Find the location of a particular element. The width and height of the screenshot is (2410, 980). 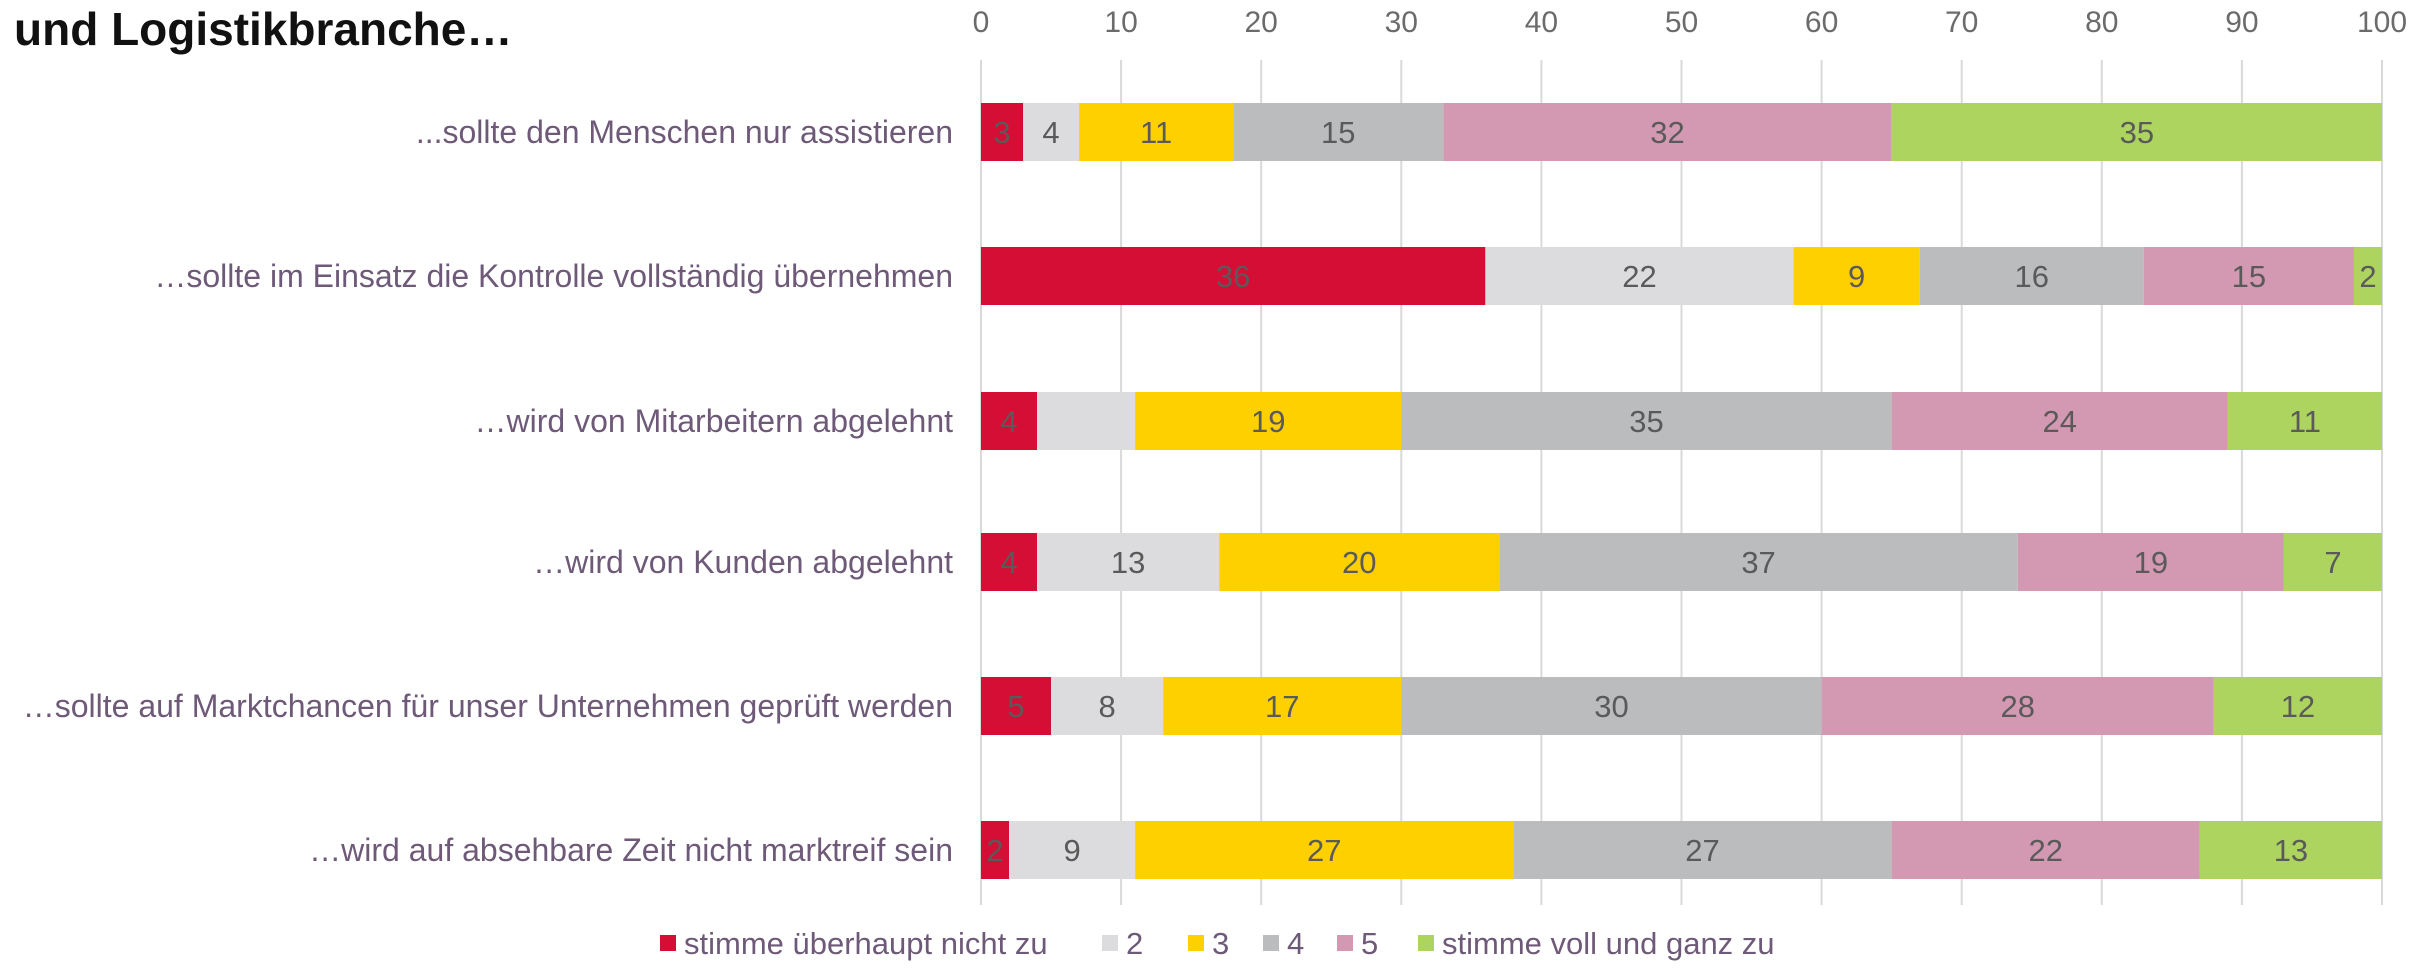

data-label: 16 is located at coordinates (2032, 276).